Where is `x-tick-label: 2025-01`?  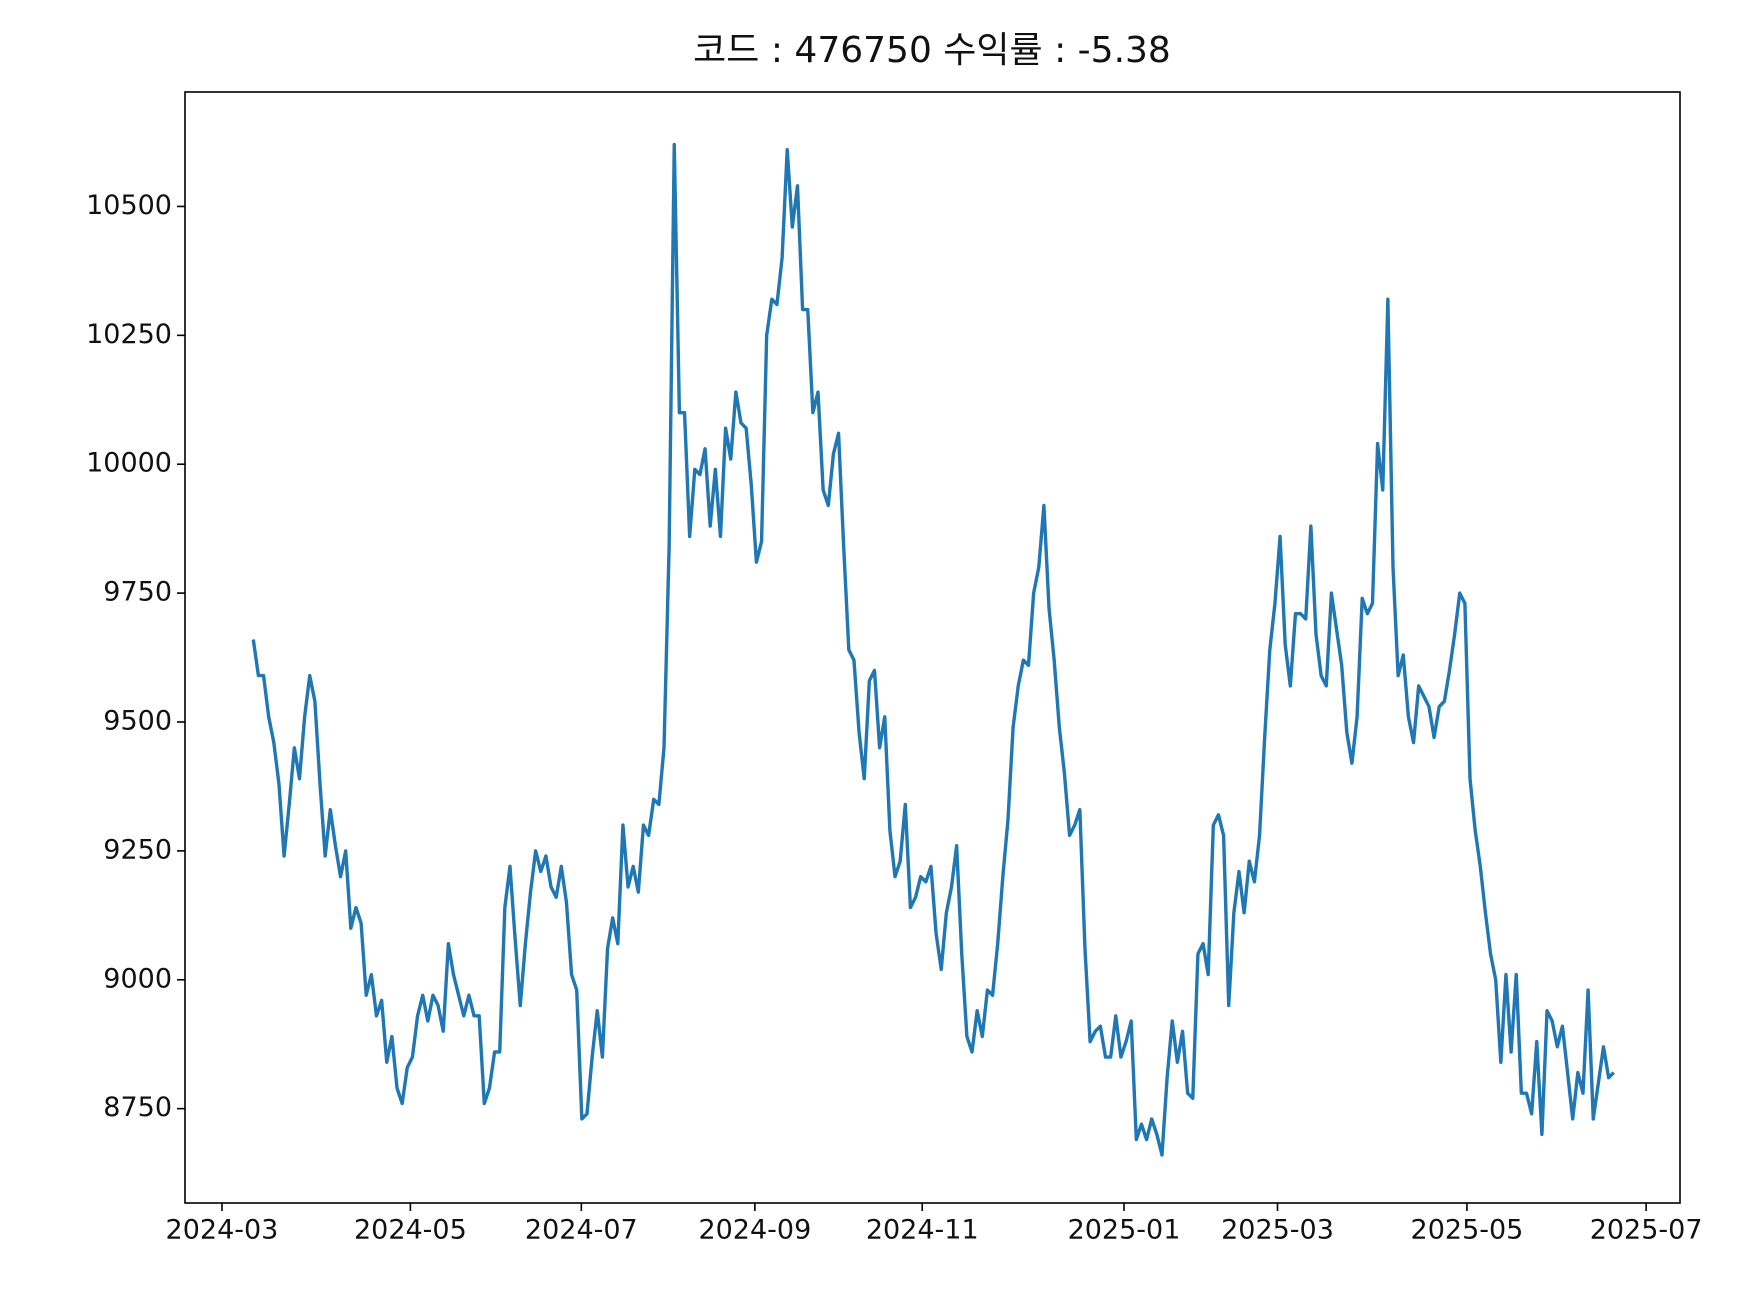 x-tick-label: 2025-01 is located at coordinates (1124, 1230).